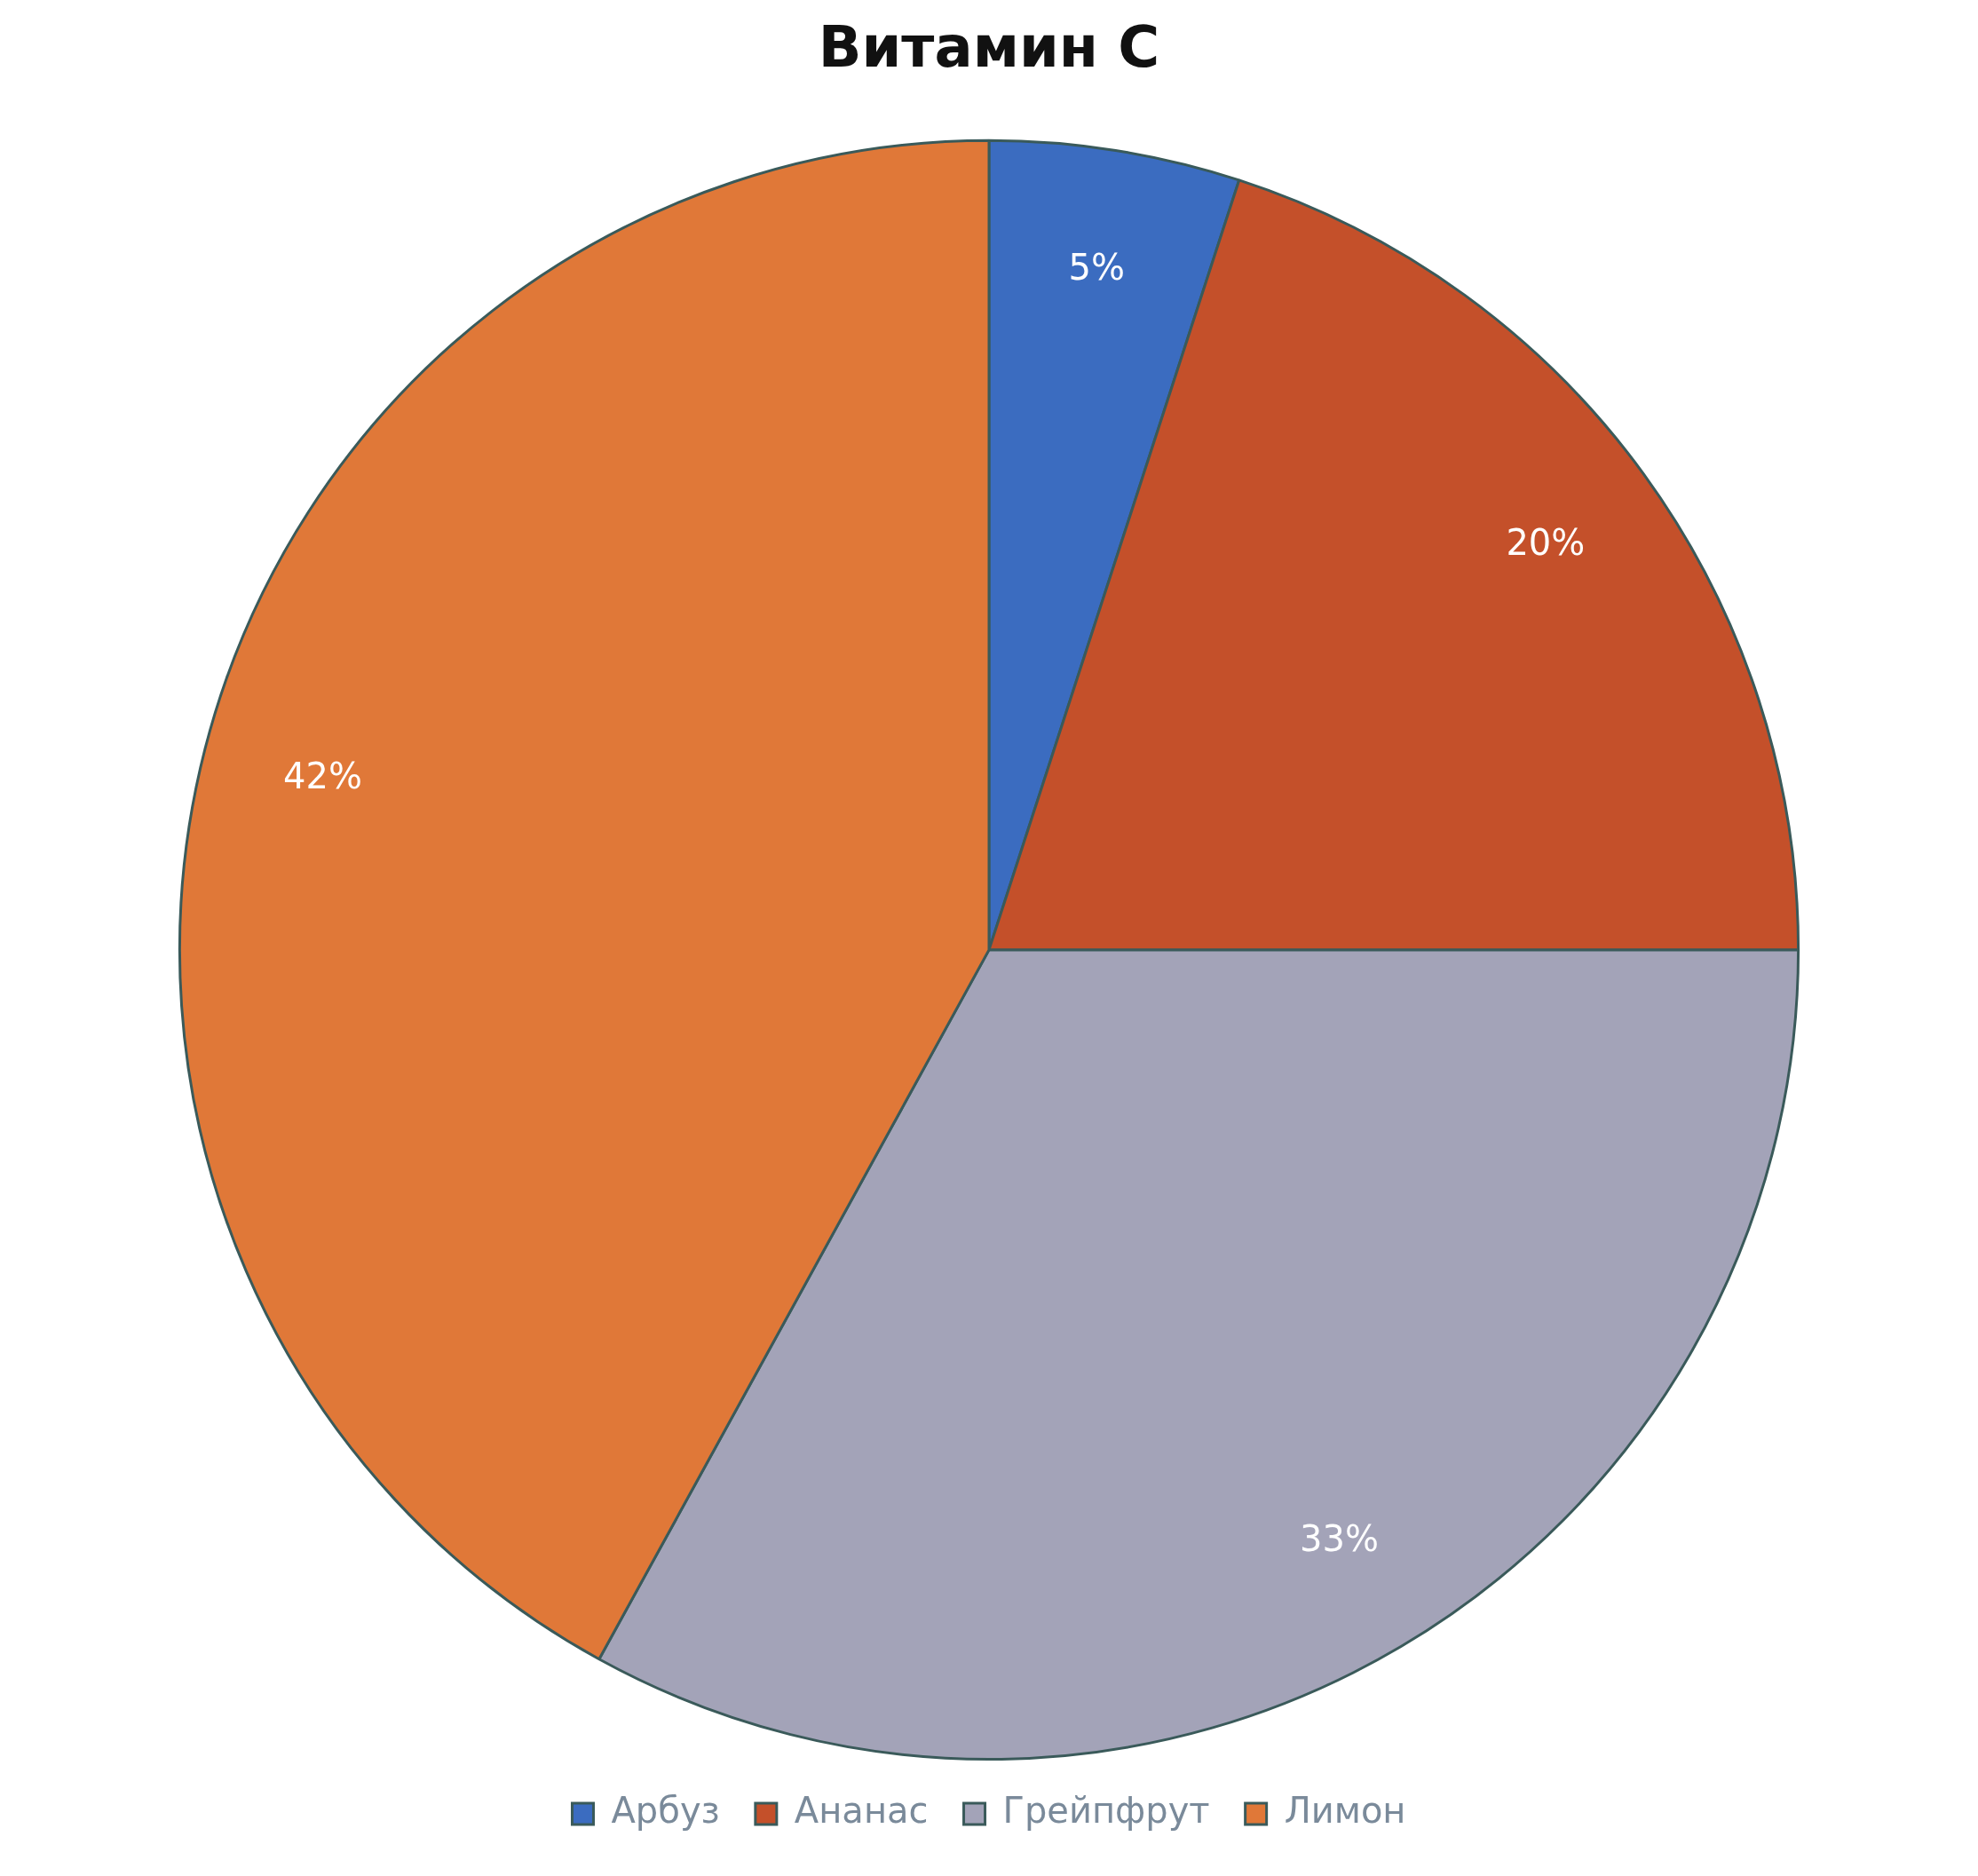  I want to click on legend-label: Грейпфрут, so click(1106, 1811).